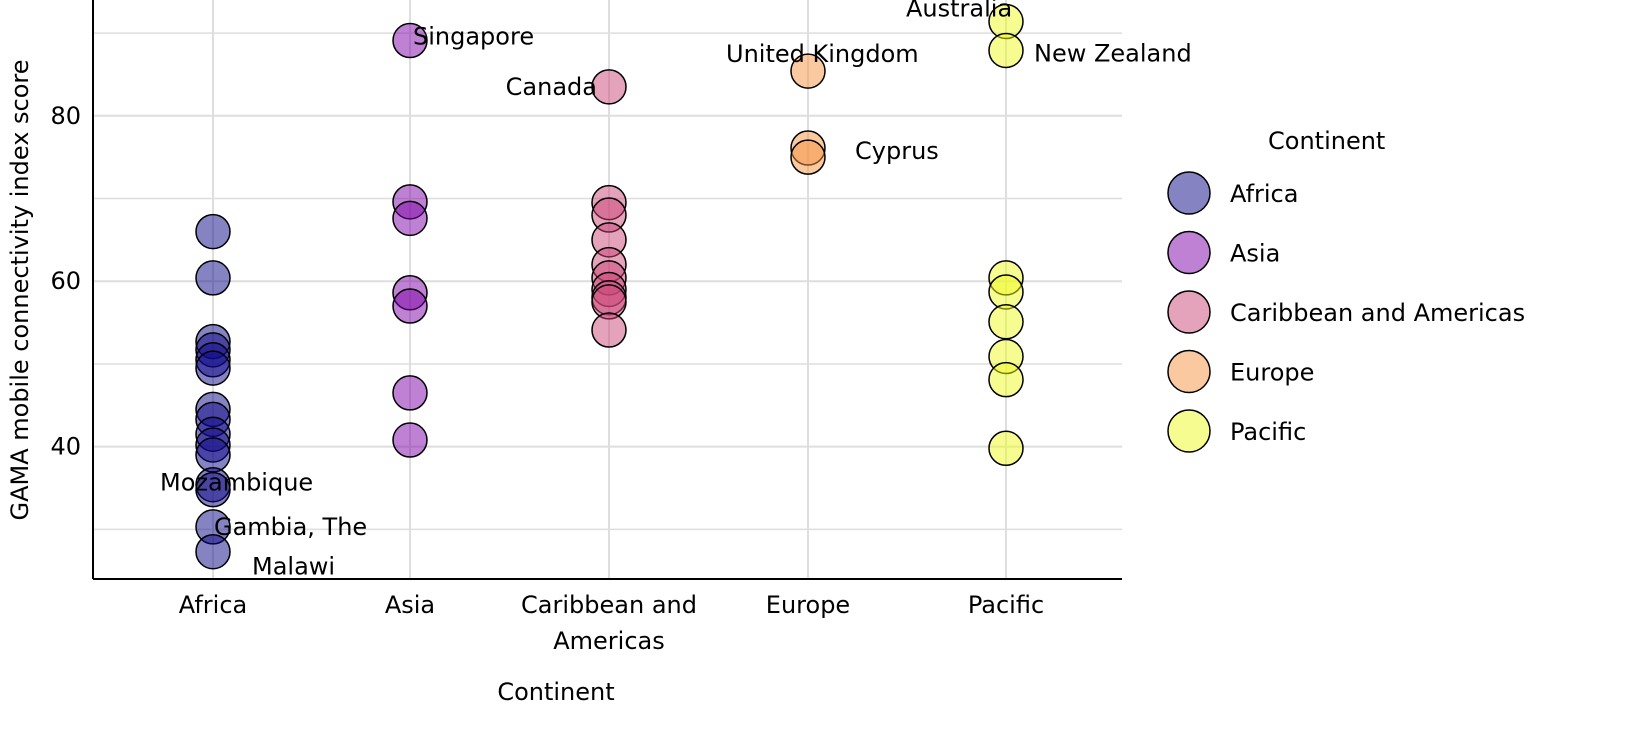 The image size is (1633, 743). I want to click on legend-label: Africa, so click(1264, 194).